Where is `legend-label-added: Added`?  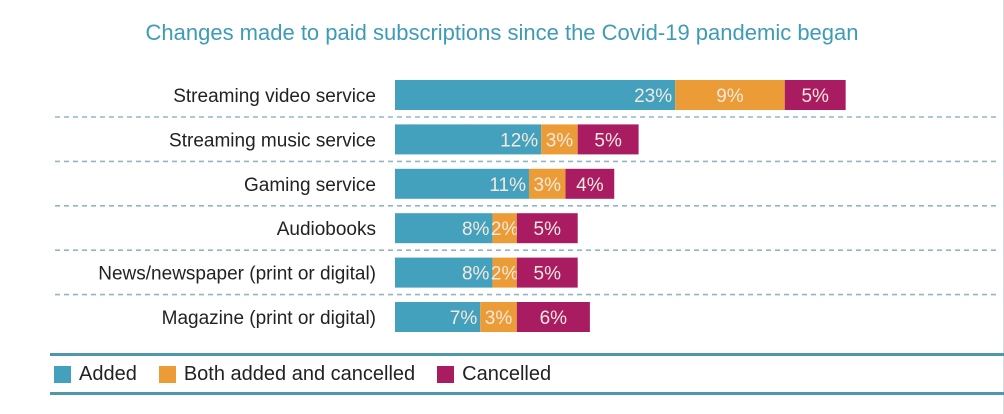
legend-label-added: Added is located at coordinates (108, 373).